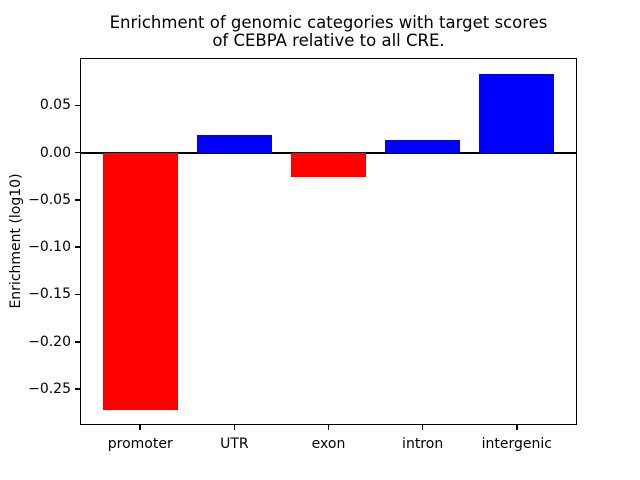 The image size is (640, 480). What do you see at coordinates (517, 113) in the screenshot?
I see `bar-intergenic` at bounding box center [517, 113].